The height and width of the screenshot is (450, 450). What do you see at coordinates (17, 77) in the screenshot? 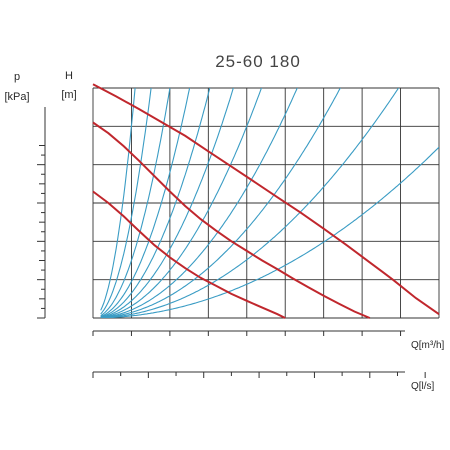
I see `left-axis-symbol: p` at bounding box center [17, 77].